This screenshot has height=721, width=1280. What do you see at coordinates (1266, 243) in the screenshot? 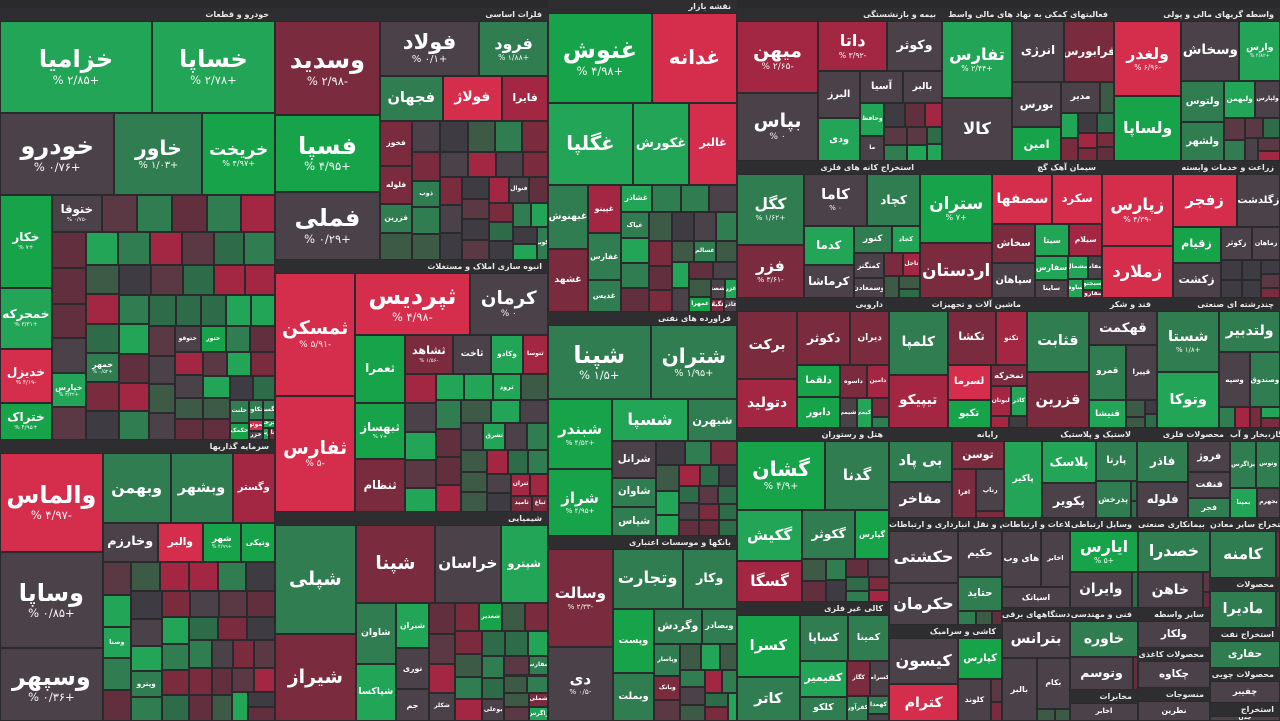
I see `stock-tile: زماهان` at bounding box center [1266, 243].